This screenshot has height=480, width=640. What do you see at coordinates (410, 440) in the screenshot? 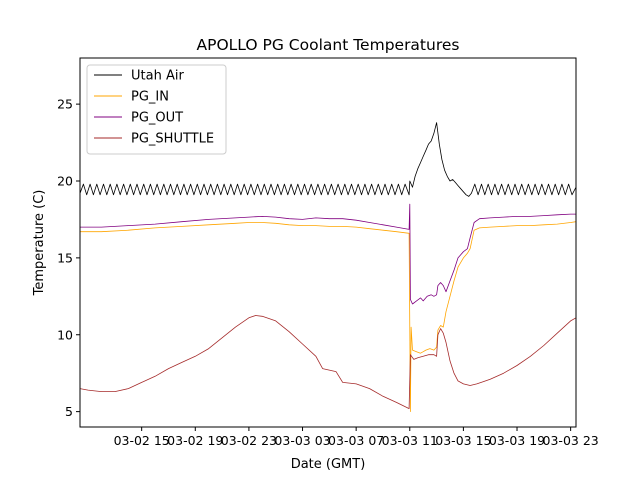
I see `x-tick-label: 03-03 11` at bounding box center [410, 440].